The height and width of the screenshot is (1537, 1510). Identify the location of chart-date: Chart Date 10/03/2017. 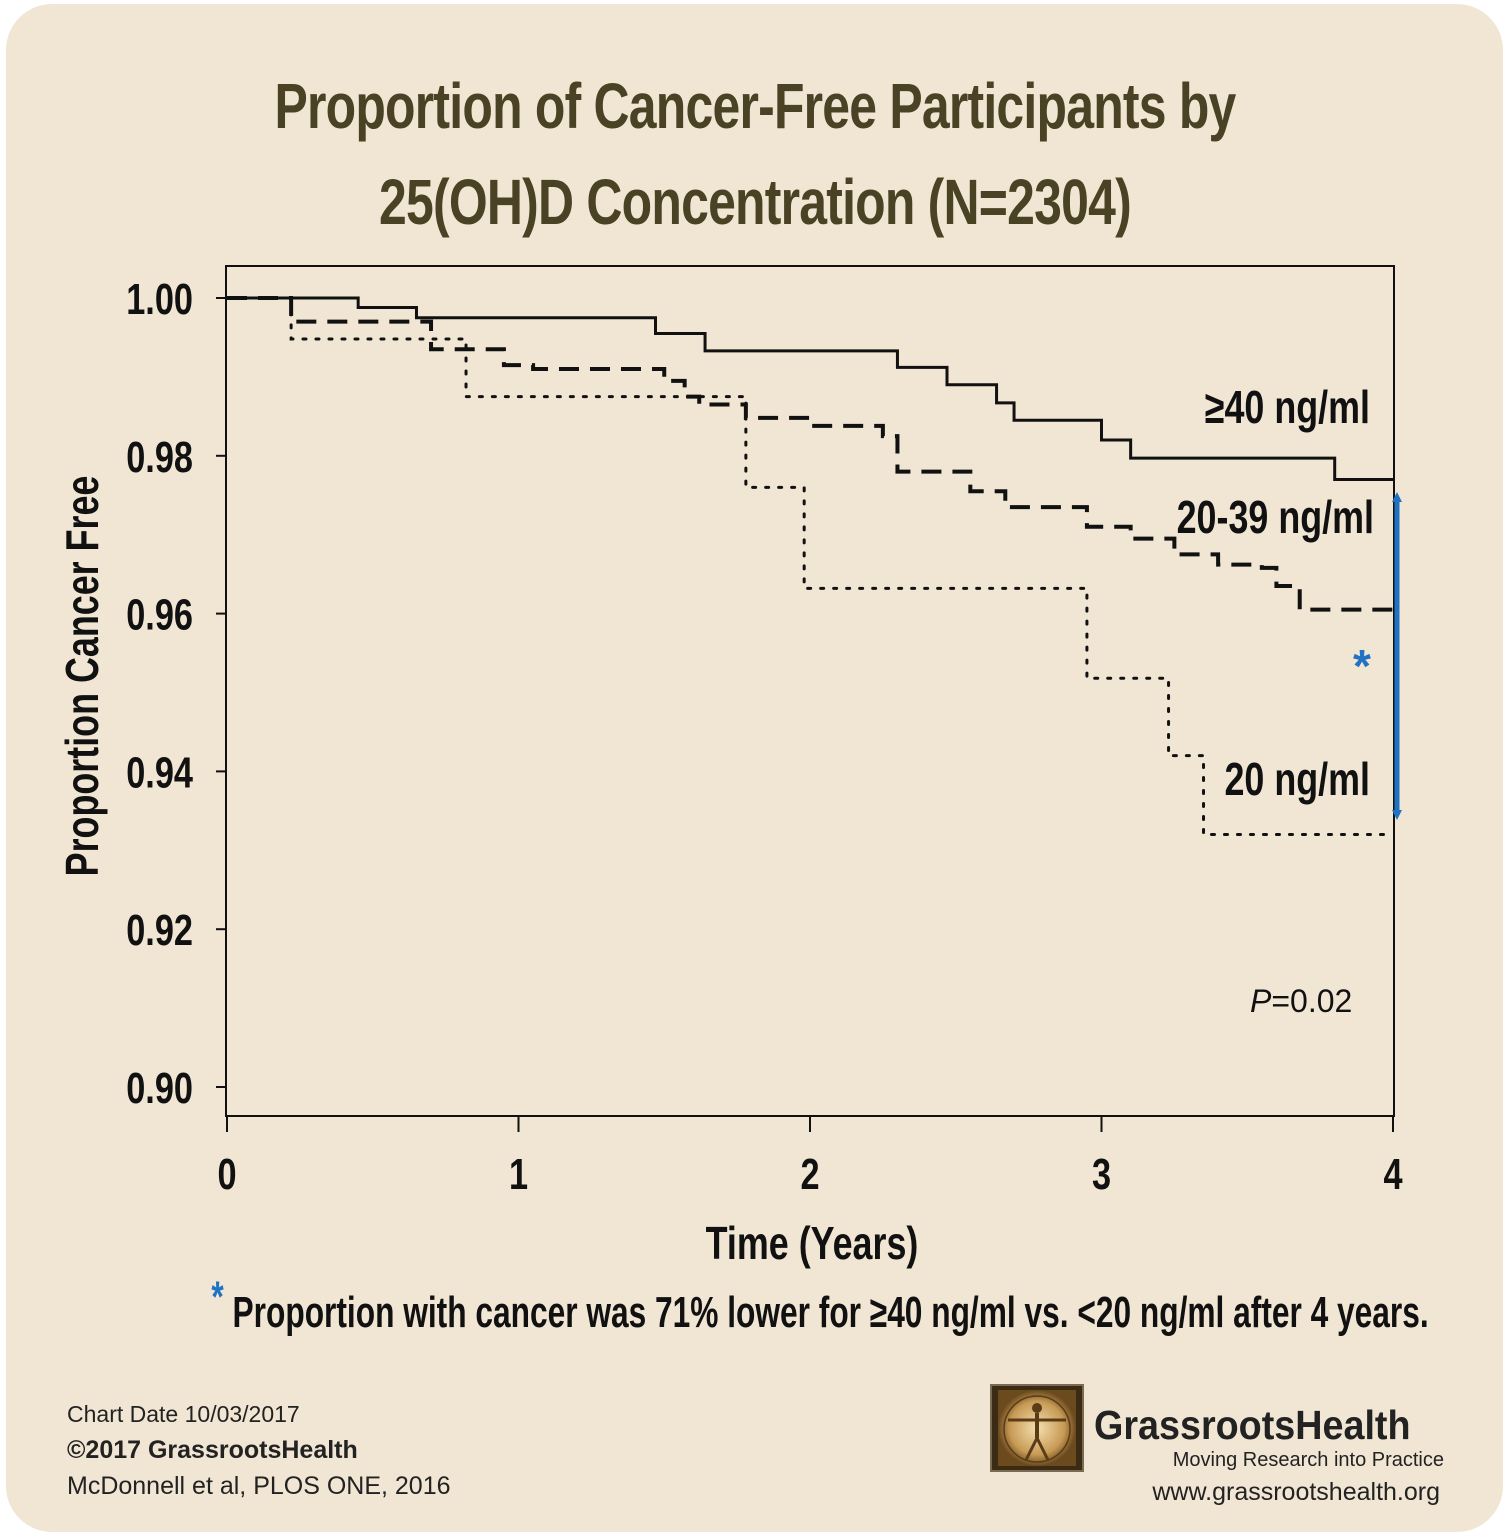
(183, 1414).